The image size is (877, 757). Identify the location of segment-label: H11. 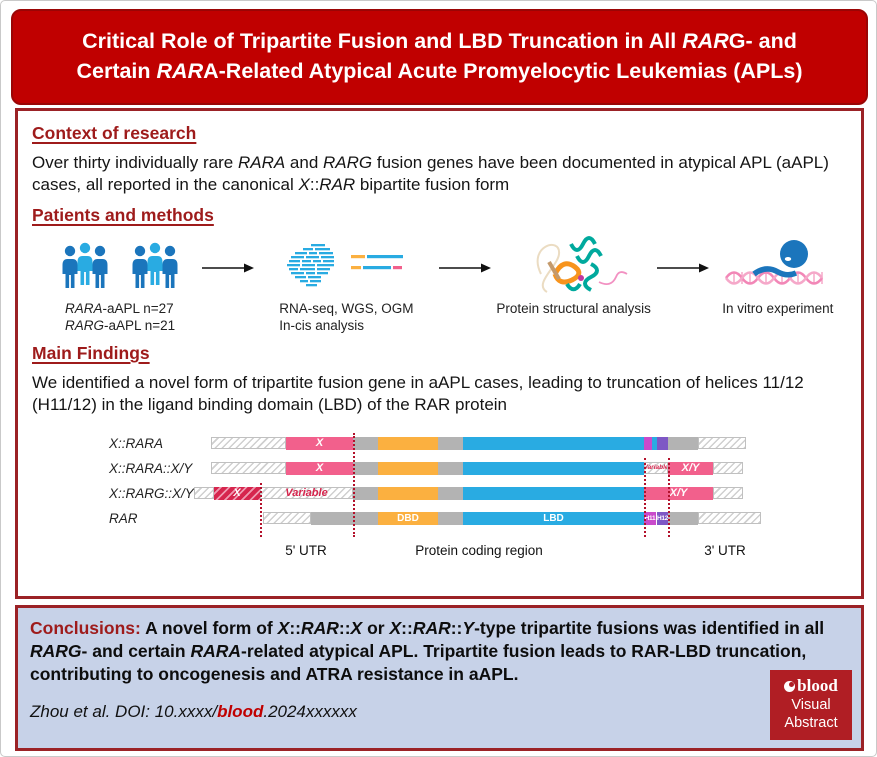
(650, 518).